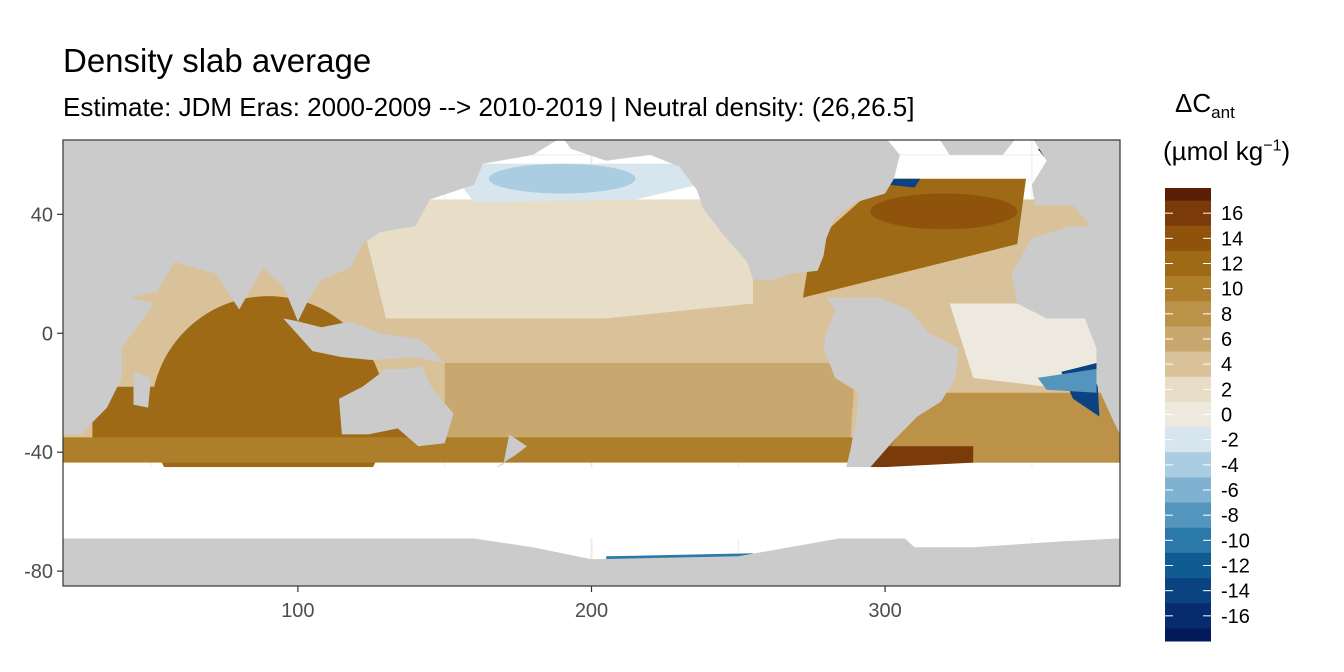 The height and width of the screenshot is (672, 1344). Describe the element at coordinates (42, 215) in the screenshot. I see `y-tick-label: 40` at that location.